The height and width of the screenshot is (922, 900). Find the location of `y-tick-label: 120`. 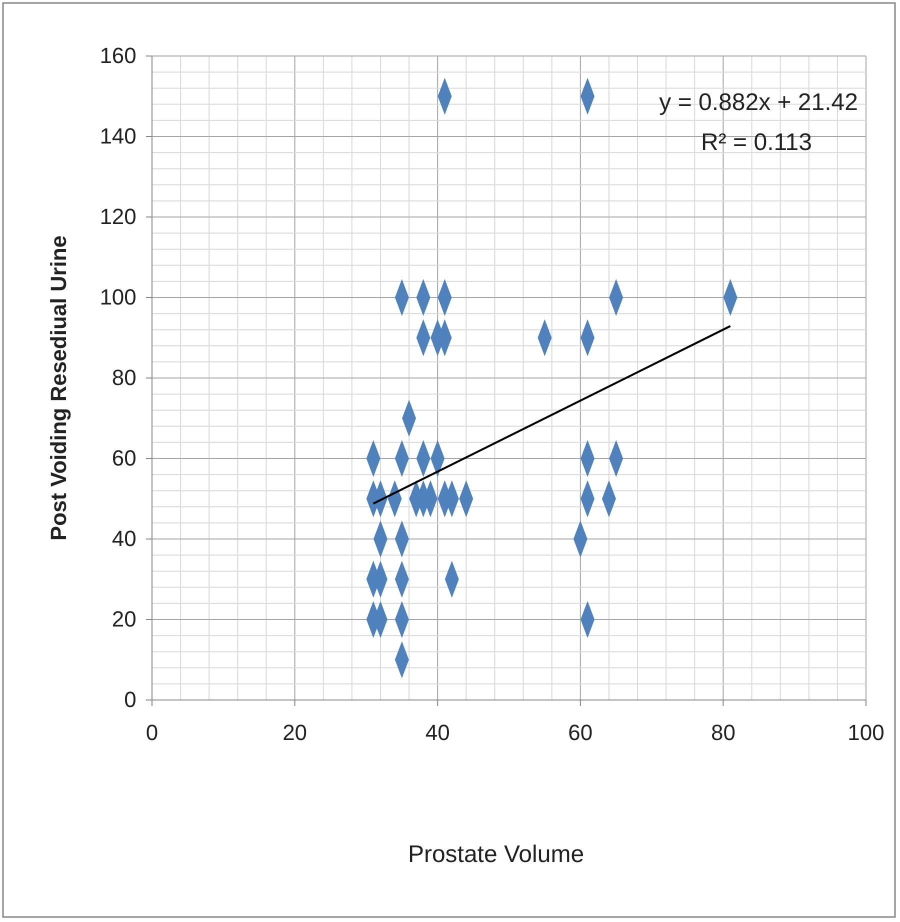

y-tick-label: 120 is located at coordinates (118, 217).